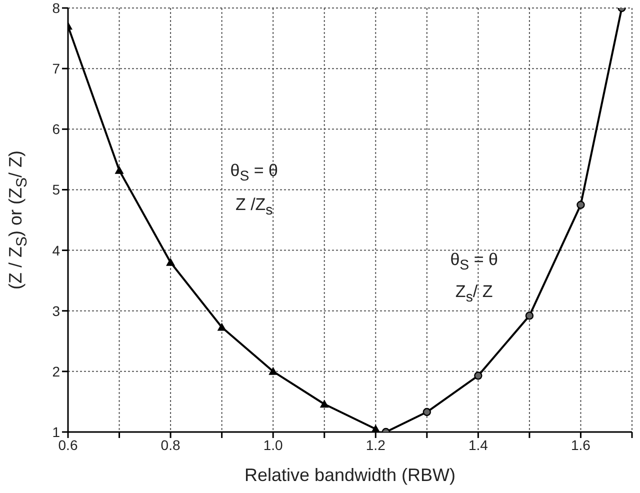 The image size is (640, 493). I want to click on y-tick-label: 1, so click(56, 432).